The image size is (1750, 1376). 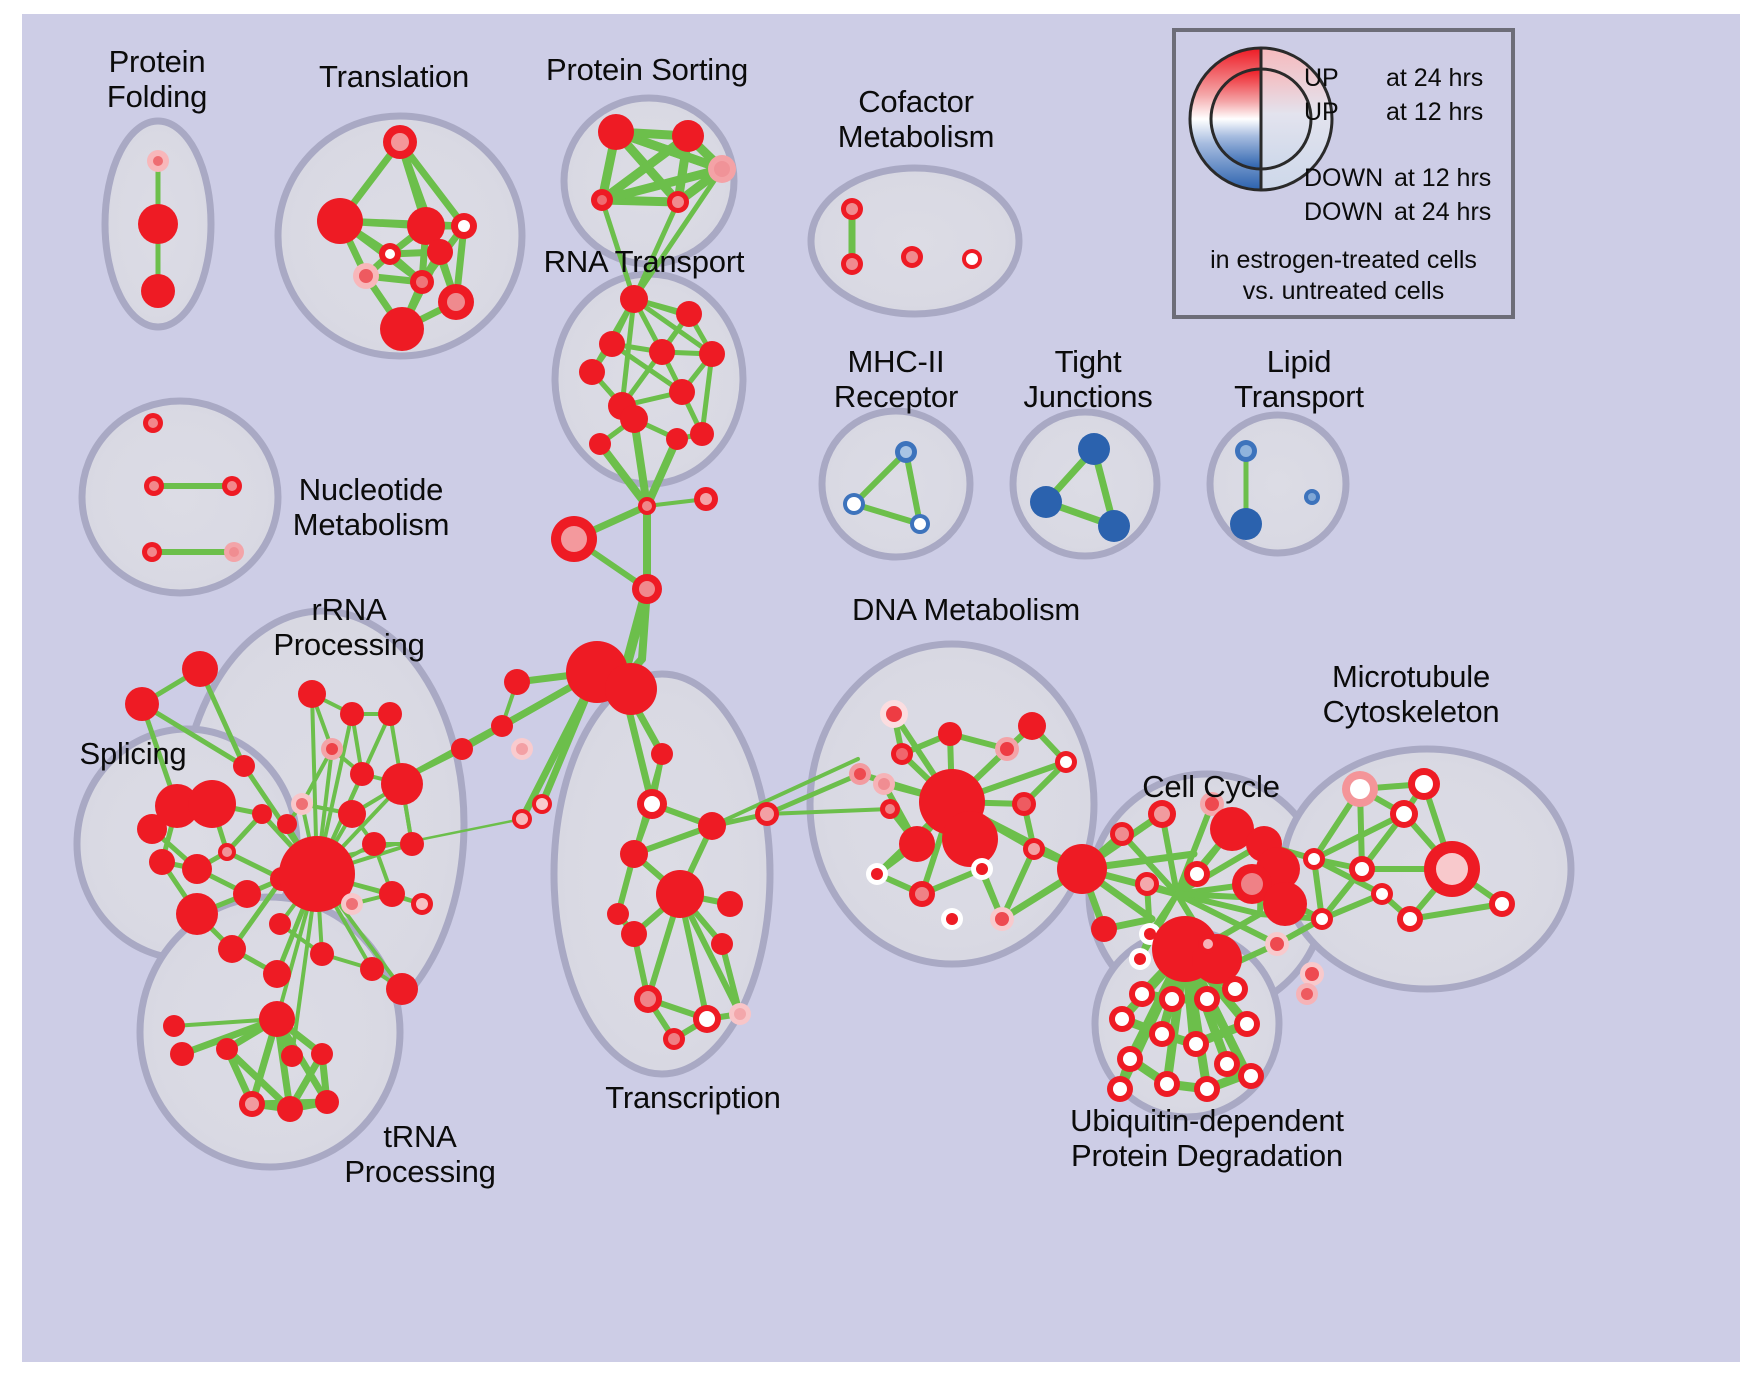 I want to click on legend-time-up-12: at 12 hrs, so click(x=1435, y=112).